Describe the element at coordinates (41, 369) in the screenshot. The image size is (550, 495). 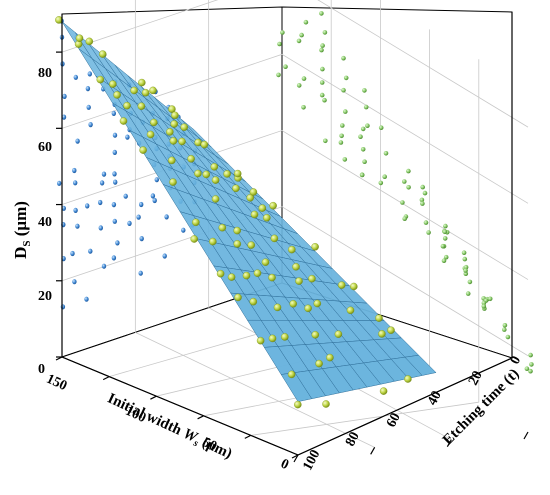
I see `z-tick-label: 0` at that location.